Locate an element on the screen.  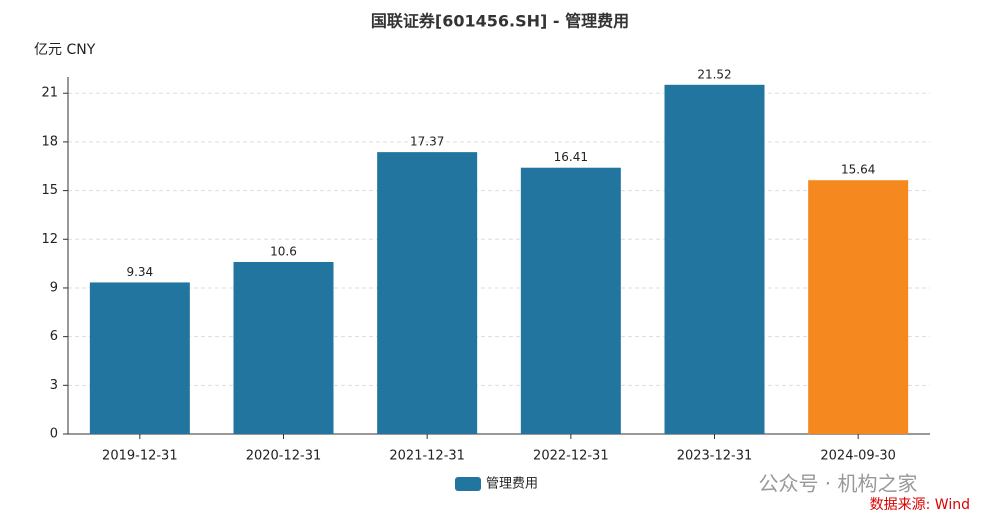
y-tick-label: 12 is located at coordinates (49, 239).